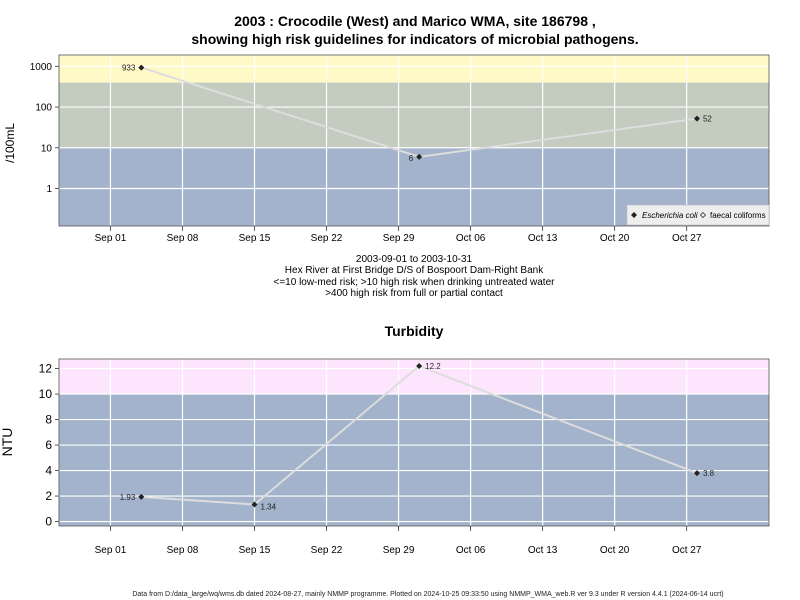 This screenshot has height=600, width=800. Describe the element at coordinates (48, 471) in the screenshot. I see `y-tick-label: 4` at that location.